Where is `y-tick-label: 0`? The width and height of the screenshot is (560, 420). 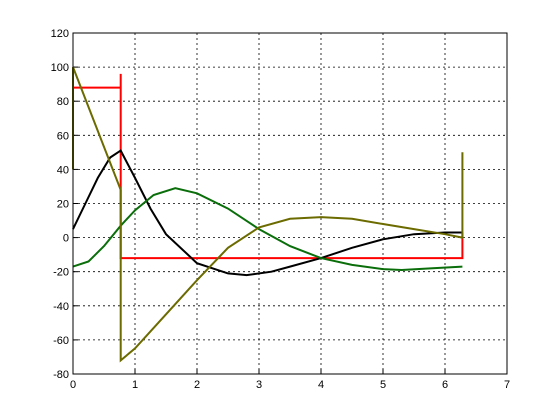 y-tick-label: 0 is located at coordinates (66, 239).